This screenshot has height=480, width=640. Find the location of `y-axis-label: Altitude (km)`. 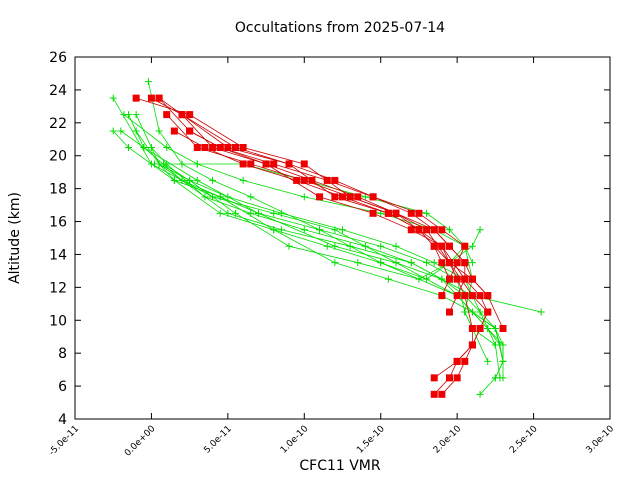

y-axis-label: Altitude (km) is located at coordinates (15, 238).